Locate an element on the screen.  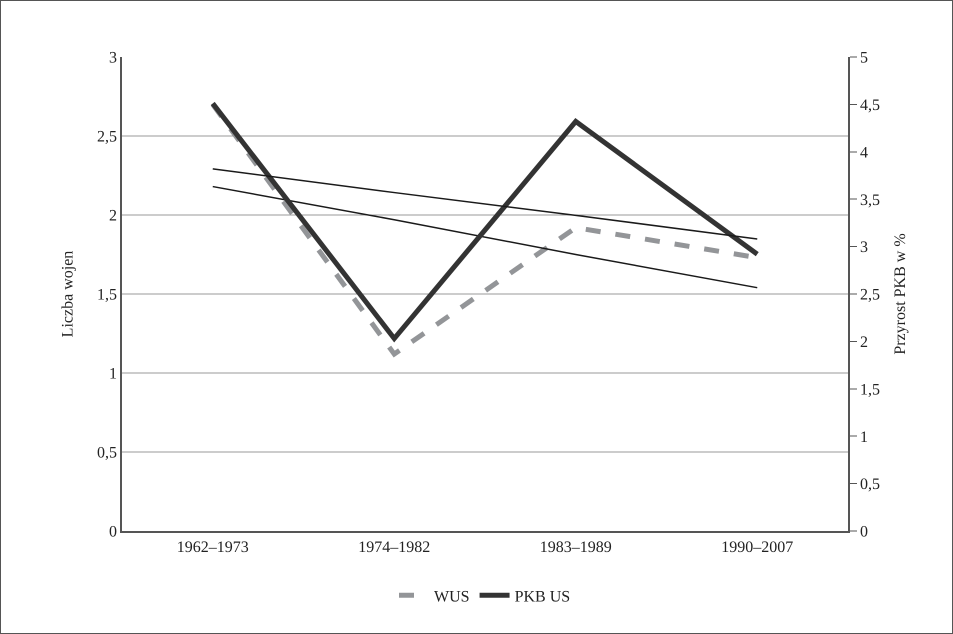
y-tick-label: 0 is located at coordinates (113, 532).